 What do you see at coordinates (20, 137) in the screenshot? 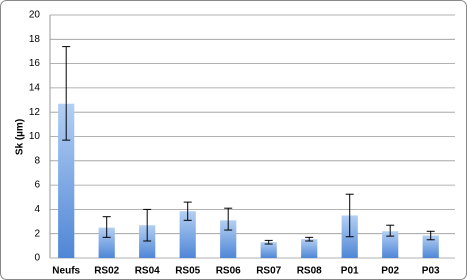
I see `y-axis-label: Sk (µm)` at bounding box center [20, 137].